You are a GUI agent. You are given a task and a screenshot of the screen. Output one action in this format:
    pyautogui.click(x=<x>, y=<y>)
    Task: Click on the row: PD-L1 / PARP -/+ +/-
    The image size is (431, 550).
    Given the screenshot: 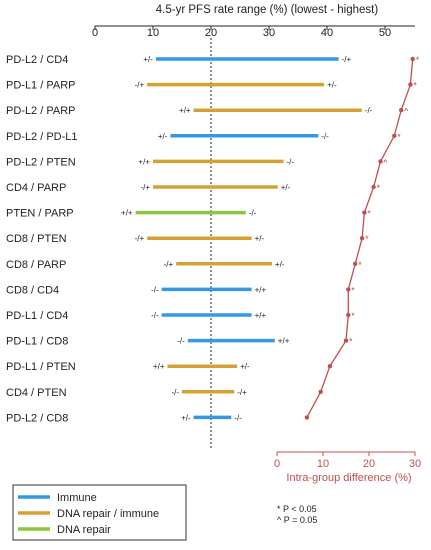 What is the action you would take?
    pyautogui.click(x=171, y=86)
    